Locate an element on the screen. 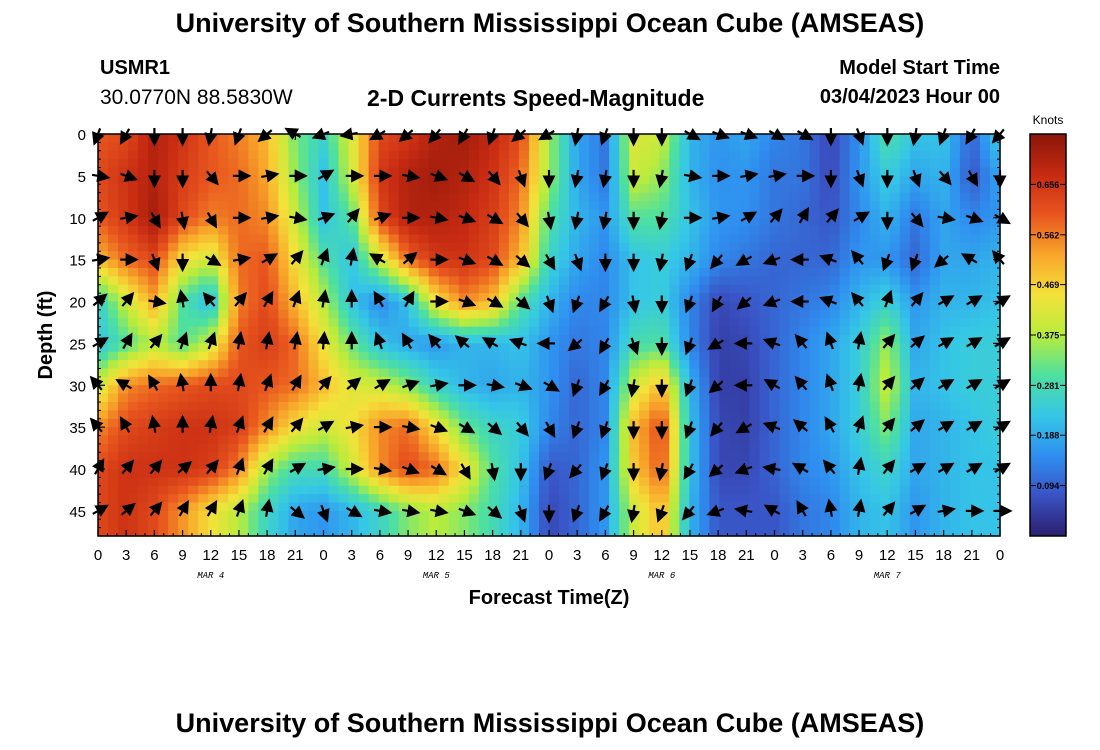 This screenshot has width=1100, height=750. x-axis-label: Forecast Time(Z) is located at coordinates (549, 598).